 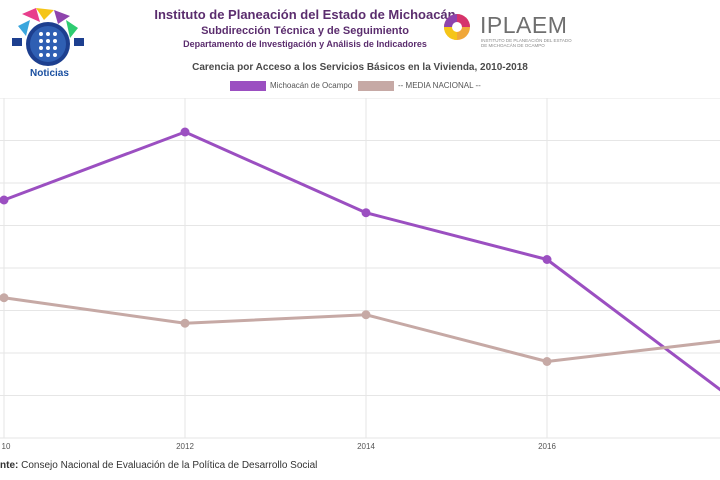 I want to click on source-label: nte:, so click(x=9, y=465).